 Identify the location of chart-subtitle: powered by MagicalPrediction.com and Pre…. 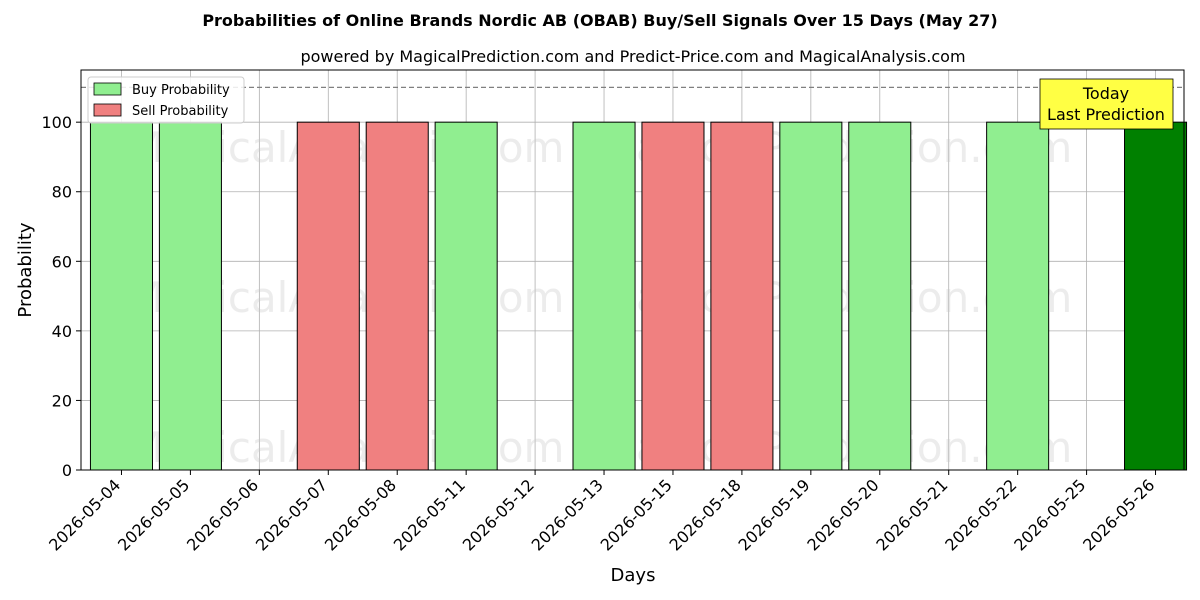
(632, 56).